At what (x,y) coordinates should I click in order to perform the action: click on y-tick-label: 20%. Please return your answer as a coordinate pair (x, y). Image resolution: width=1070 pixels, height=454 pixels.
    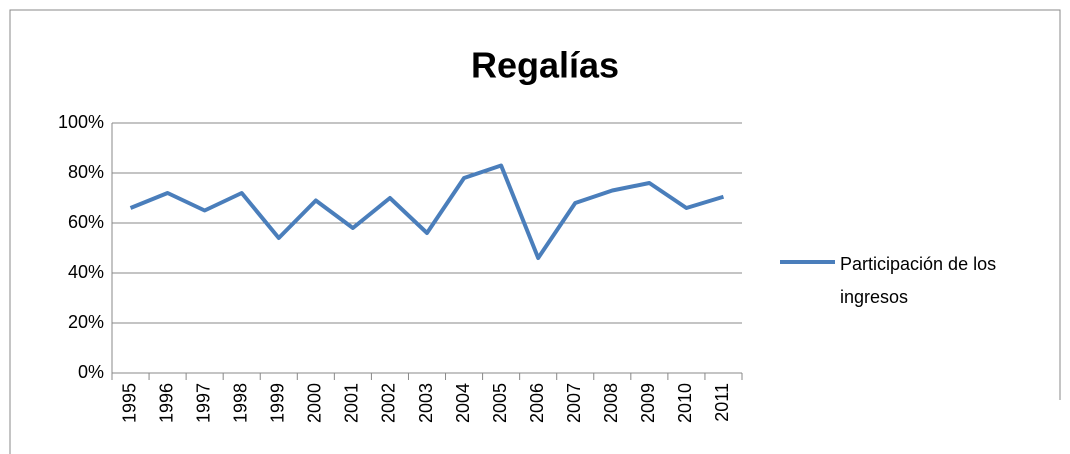
    Looking at the image, I should click on (86, 322).